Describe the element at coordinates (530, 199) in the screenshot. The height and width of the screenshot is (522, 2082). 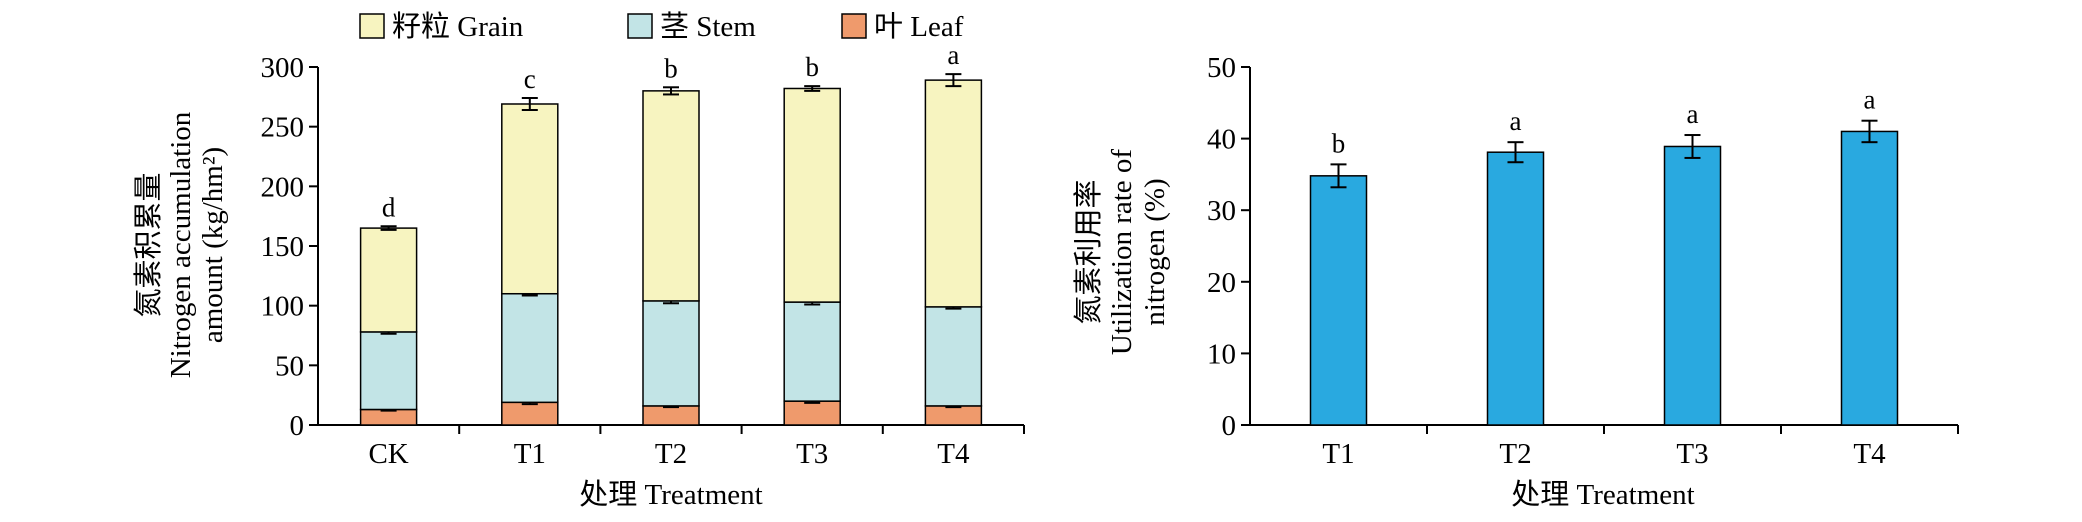
I see `bar-grain-t1` at that location.